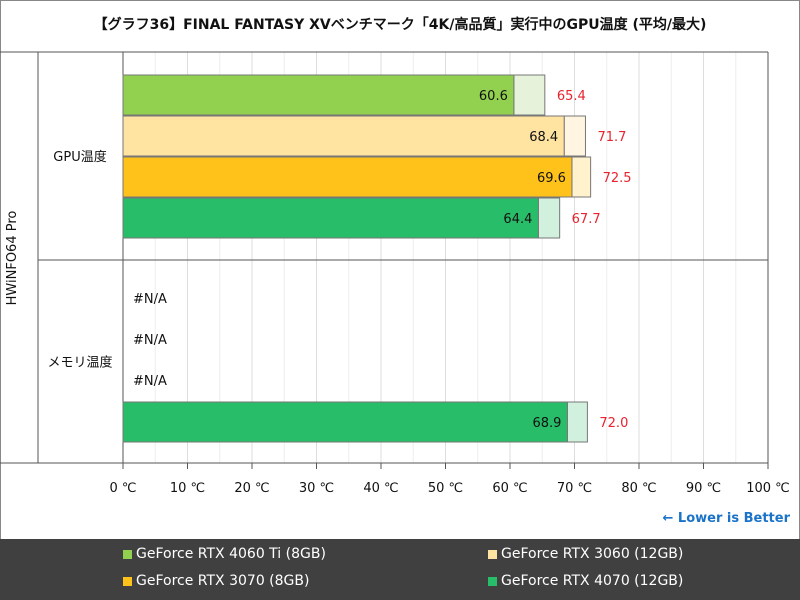  I want to click on x-tick-label: 100 ℃, so click(768, 488).